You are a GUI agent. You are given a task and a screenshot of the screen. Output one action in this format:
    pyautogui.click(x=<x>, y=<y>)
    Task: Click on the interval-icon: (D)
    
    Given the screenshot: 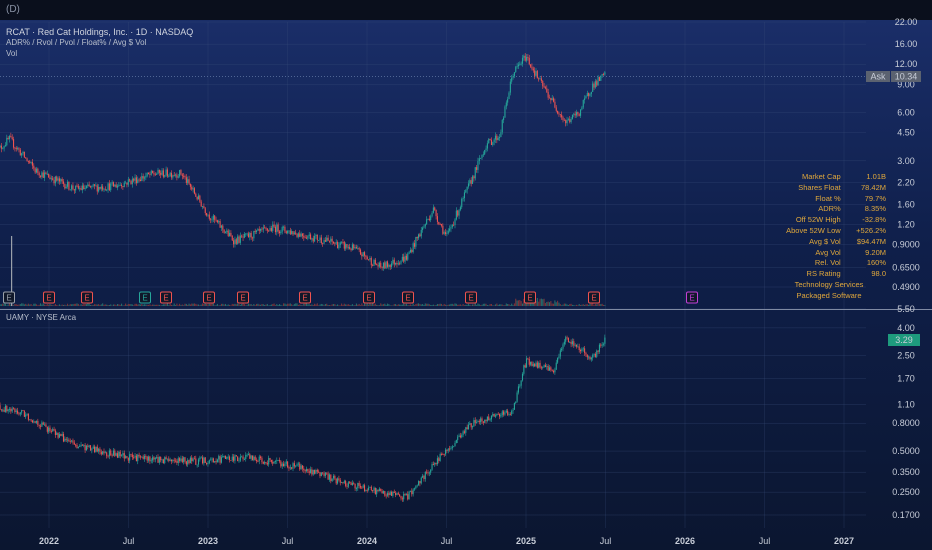 What is the action you would take?
    pyautogui.click(x=13, y=9)
    